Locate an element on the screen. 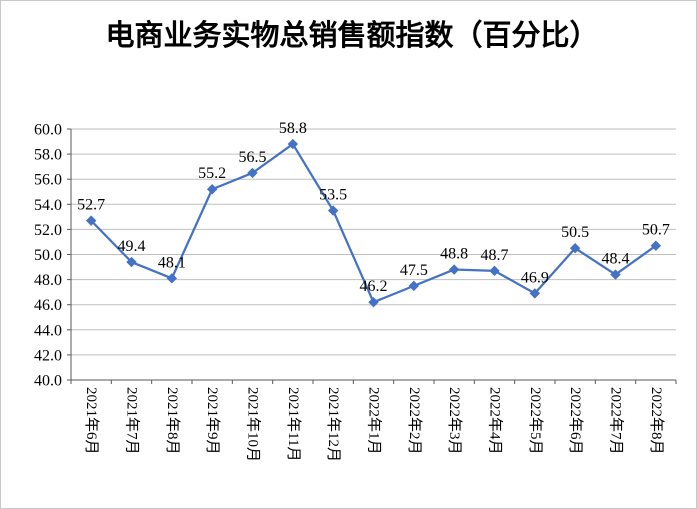 Image resolution: width=697 pixels, height=509 pixels. chart-title: 电商业务实物总销售额指数（百分比） is located at coordinates (352, 36).